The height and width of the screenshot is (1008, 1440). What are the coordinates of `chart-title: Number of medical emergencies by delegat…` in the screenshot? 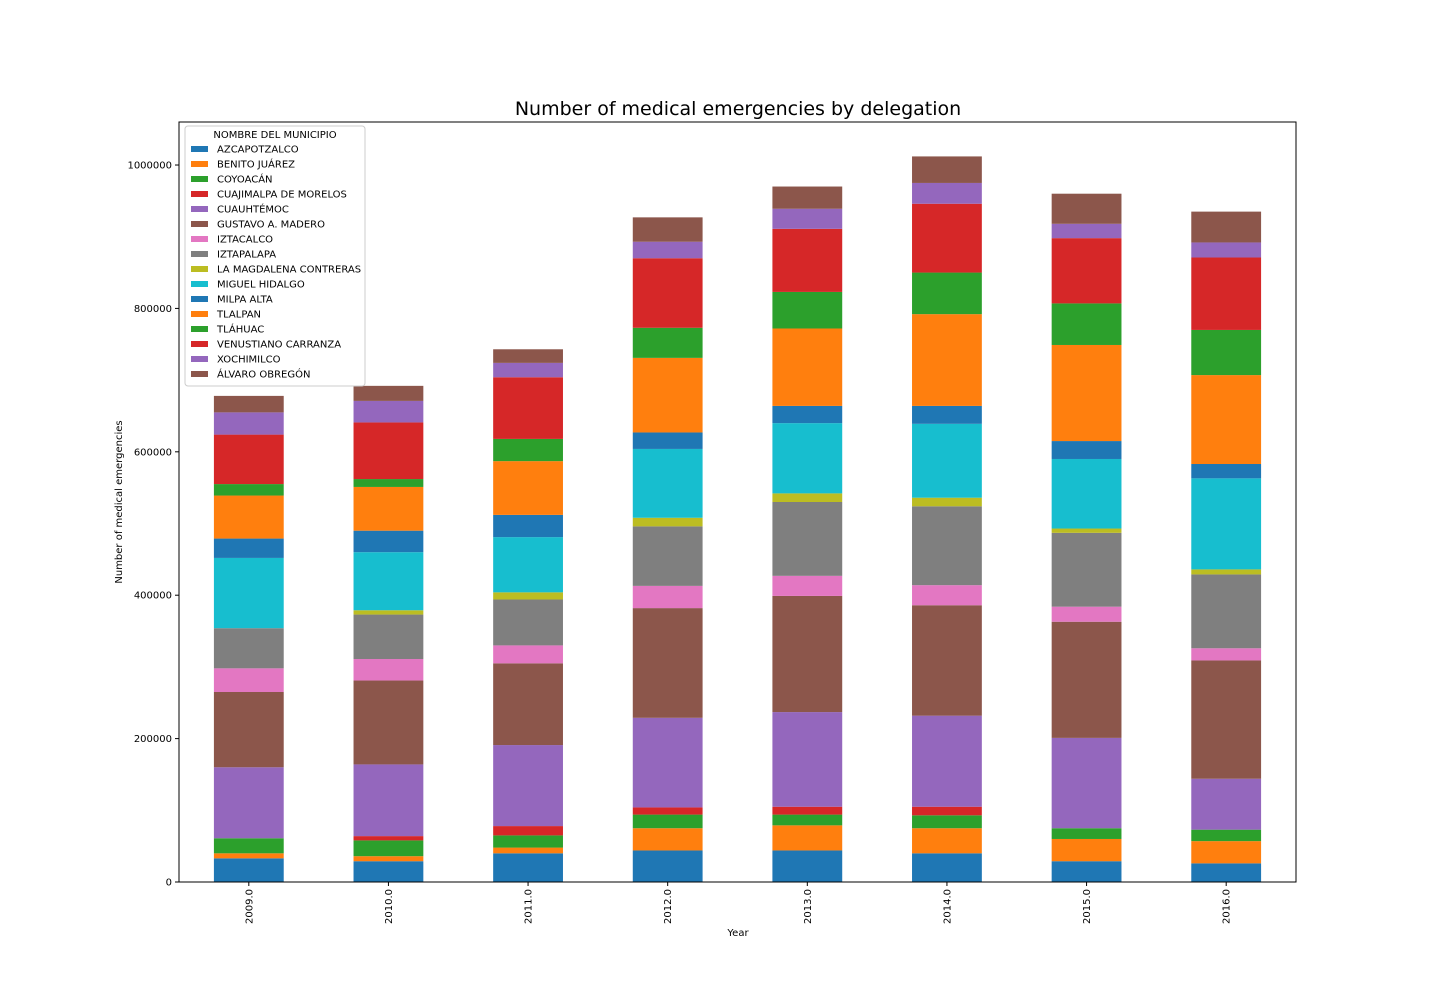 It's located at (738, 109).